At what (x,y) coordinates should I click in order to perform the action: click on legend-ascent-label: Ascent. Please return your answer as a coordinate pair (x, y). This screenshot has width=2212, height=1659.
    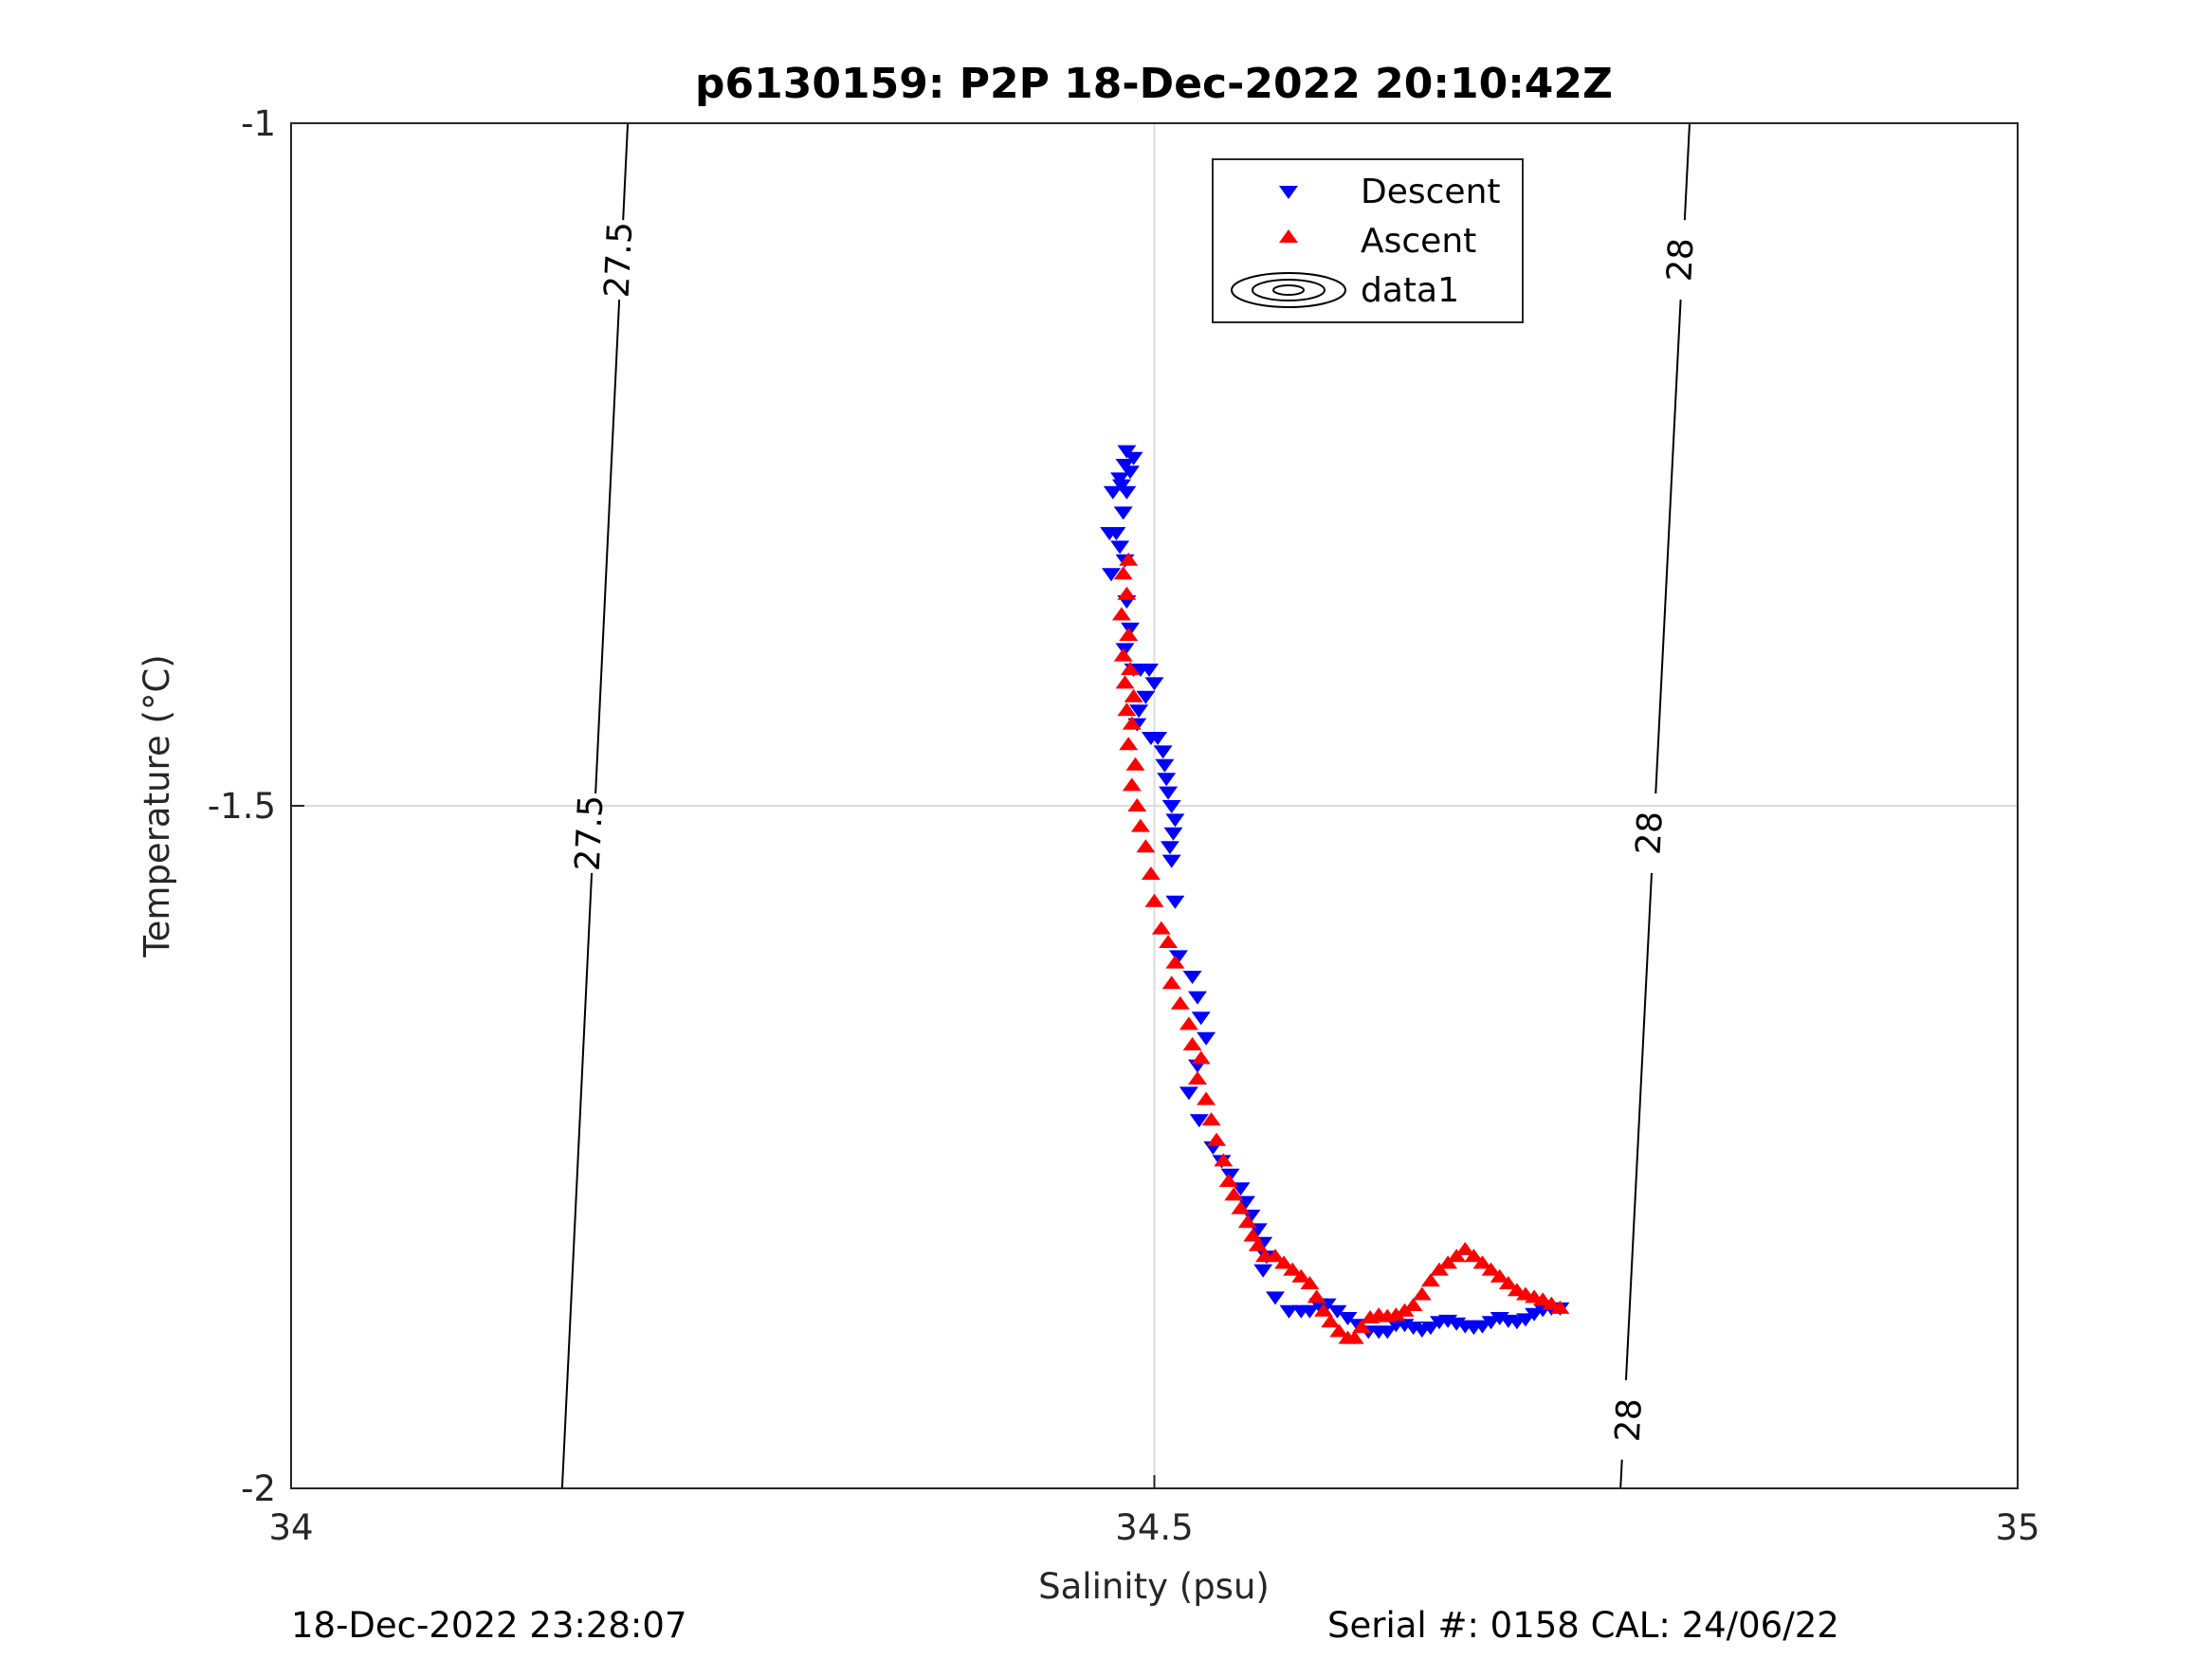
    Looking at the image, I should click on (1418, 241).